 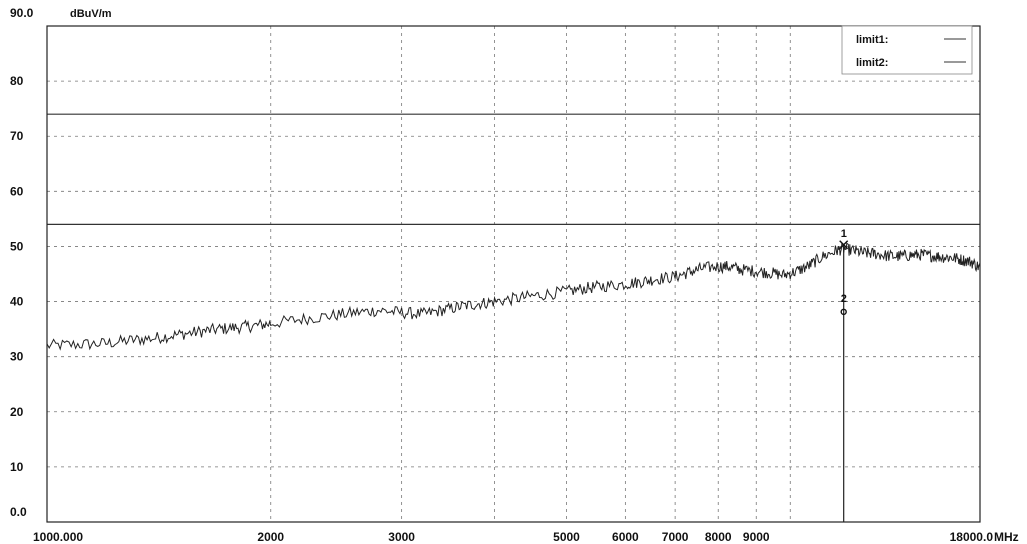 I want to click on x-tick-label: 18000.0, so click(x=972, y=537).